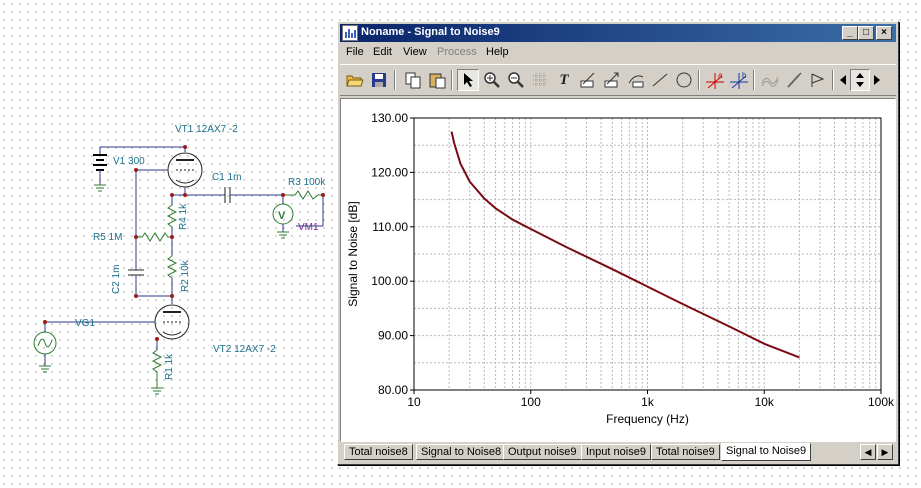 The height and width of the screenshot is (488, 921). What do you see at coordinates (647, 419) in the screenshot?
I see `x-axis-label: Frequency (Hz)` at bounding box center [647, 419].